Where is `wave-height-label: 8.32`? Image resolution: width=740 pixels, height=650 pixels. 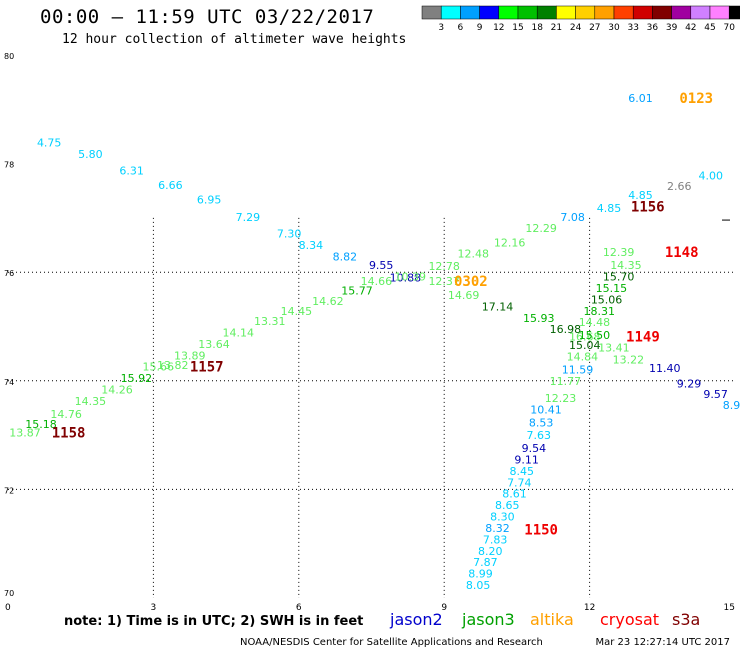 wave-height-label: 8.32 is located at coordinates (497, 528).